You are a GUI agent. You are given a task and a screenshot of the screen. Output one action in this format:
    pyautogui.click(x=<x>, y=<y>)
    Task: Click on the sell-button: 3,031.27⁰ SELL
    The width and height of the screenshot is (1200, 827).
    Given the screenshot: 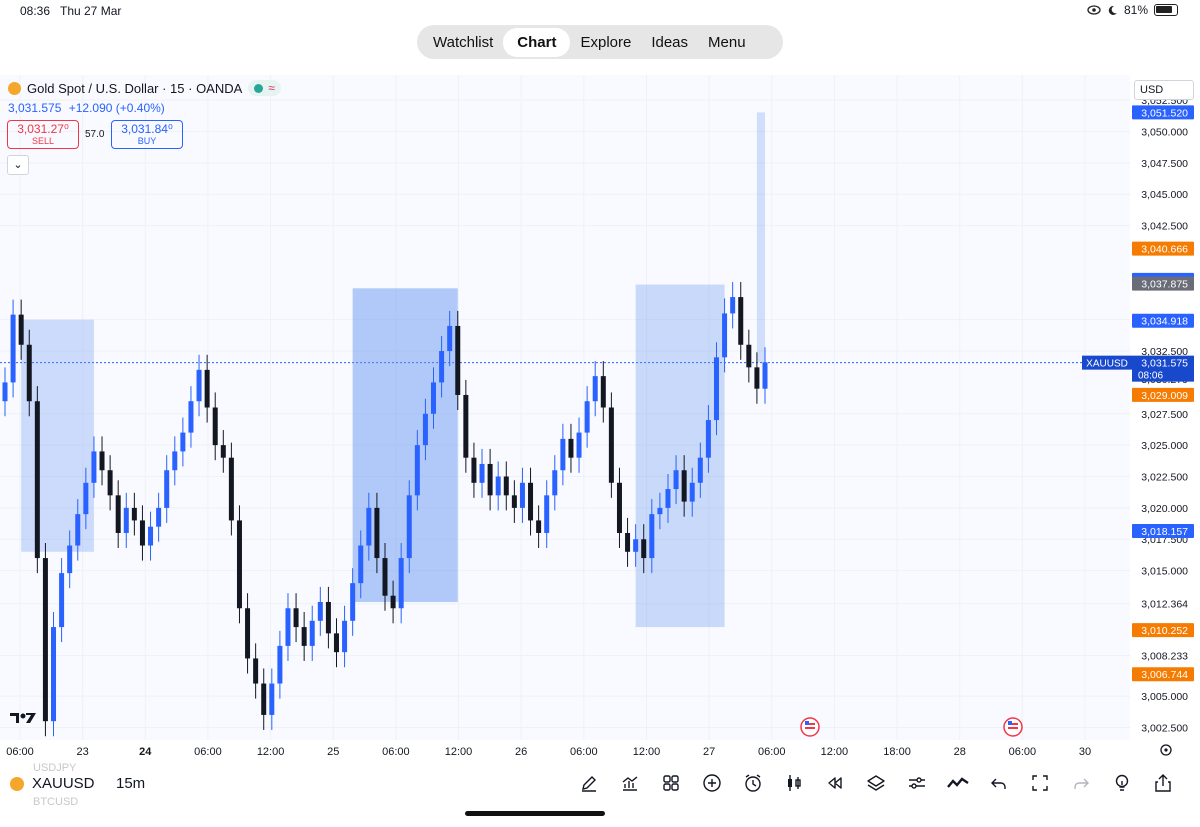 What is the action you would take?
    pyautogui.click(x=43, y=134)
    